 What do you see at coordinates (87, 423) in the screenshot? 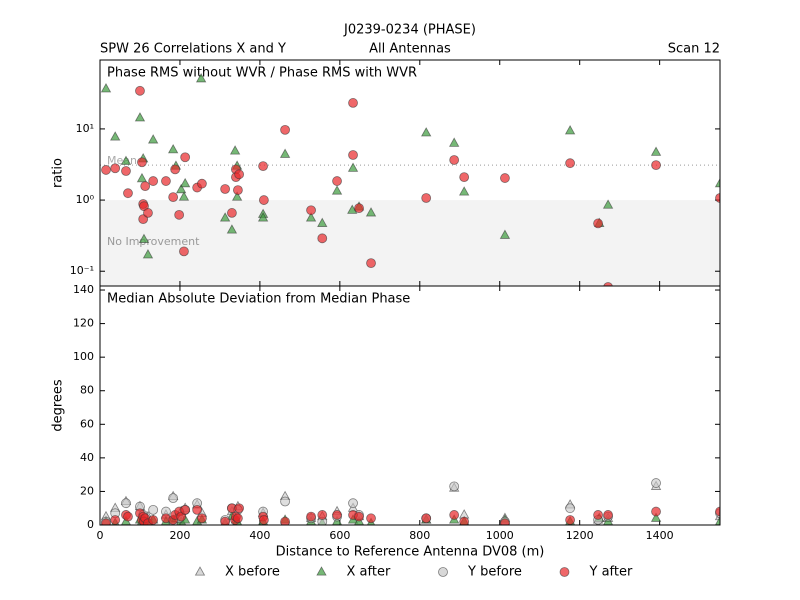
I see `y-tick-label: 60` at bounding box center [87, 423].